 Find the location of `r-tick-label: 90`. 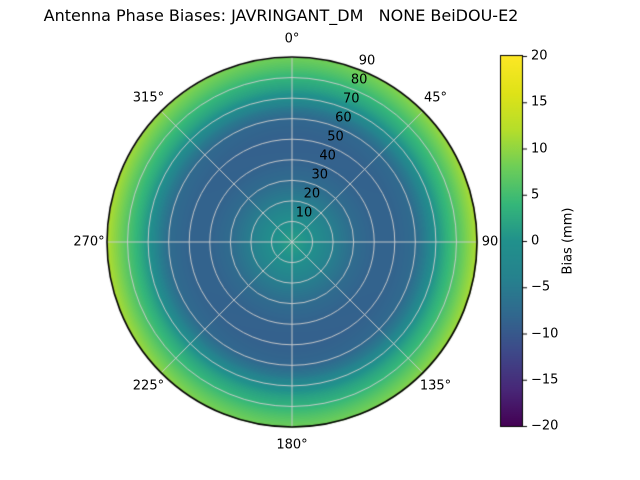

r-tick-label: 90 is located at coordinates (367, 61).